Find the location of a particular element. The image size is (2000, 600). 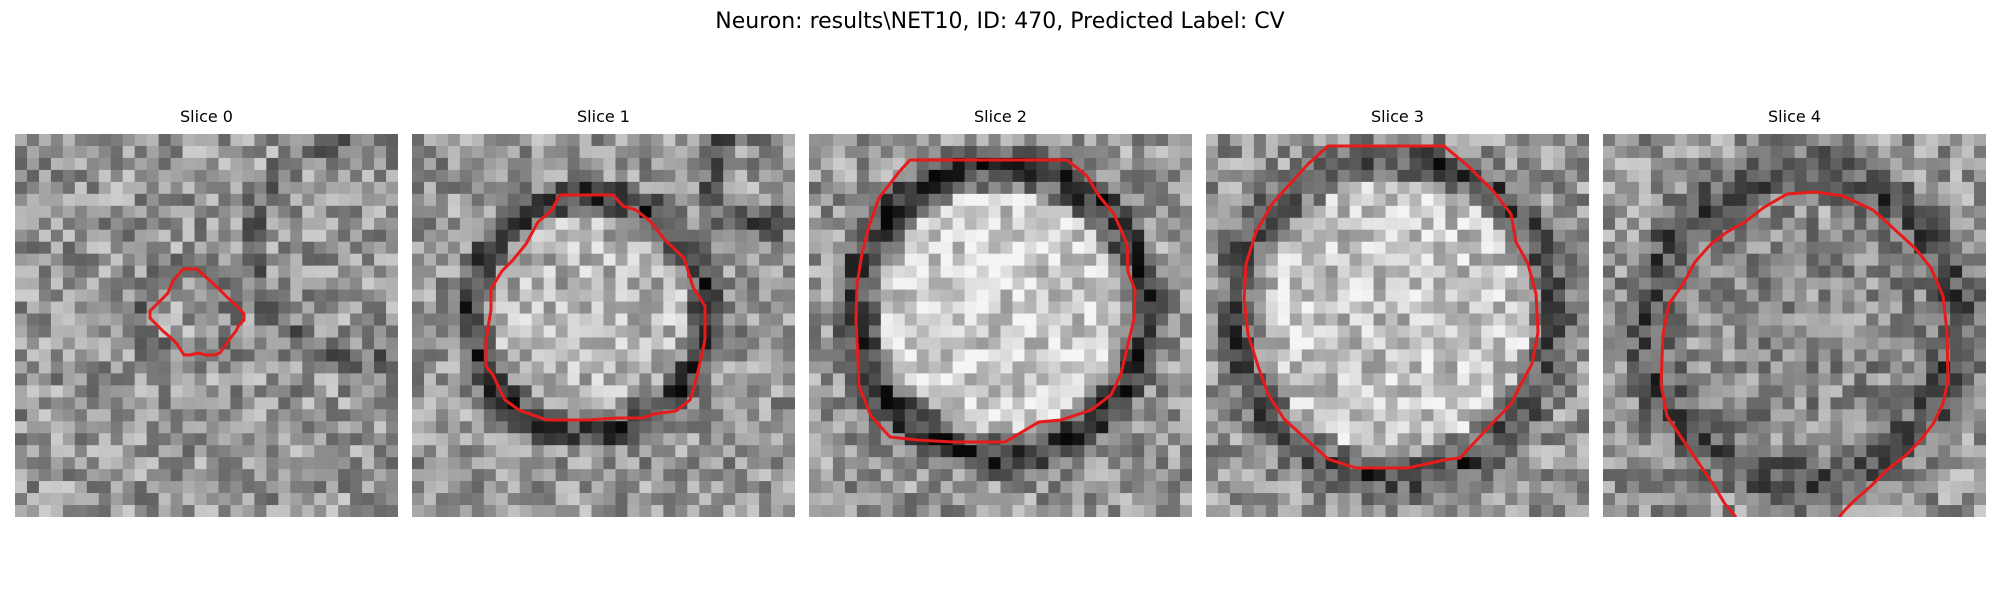

slice-title-3: Slice 3 is located at coordinates (1397, 117).